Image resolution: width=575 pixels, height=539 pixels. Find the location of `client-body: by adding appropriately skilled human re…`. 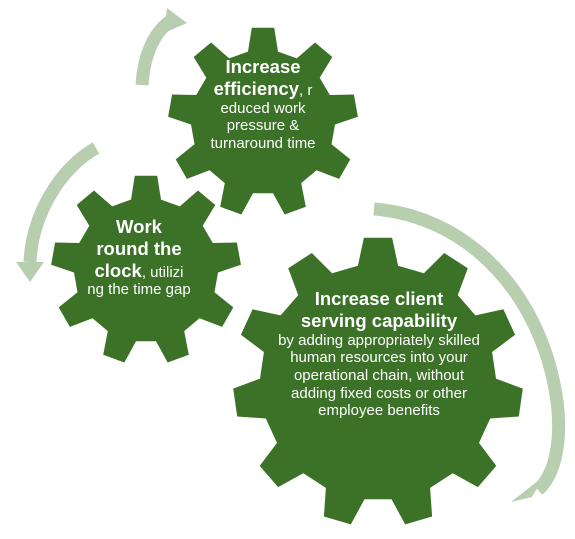

client-body: by adding appropriately skilled human re… is located at coordinates (379, 375).